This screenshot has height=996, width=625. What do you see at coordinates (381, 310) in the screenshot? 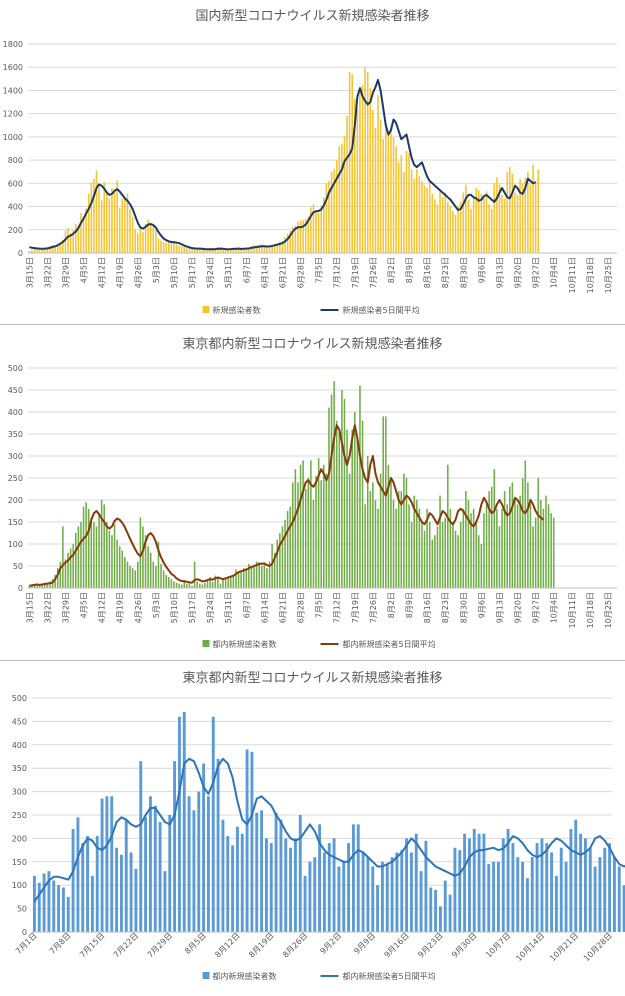
I see `legend-line-label: 新規感染者5日間平均` at bounding box center [381, 310].